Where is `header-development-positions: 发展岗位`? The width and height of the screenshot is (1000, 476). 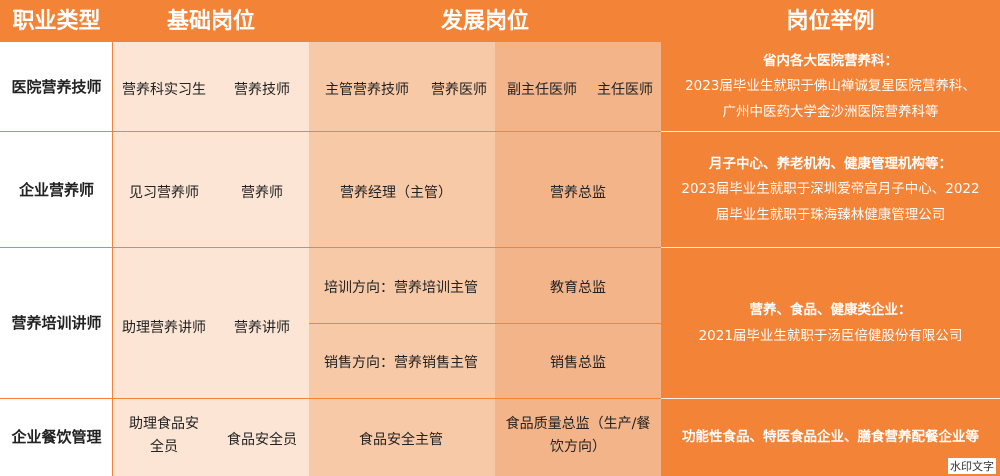
header-development-positions: 发展岗位 is located at coordinates (485, 21).